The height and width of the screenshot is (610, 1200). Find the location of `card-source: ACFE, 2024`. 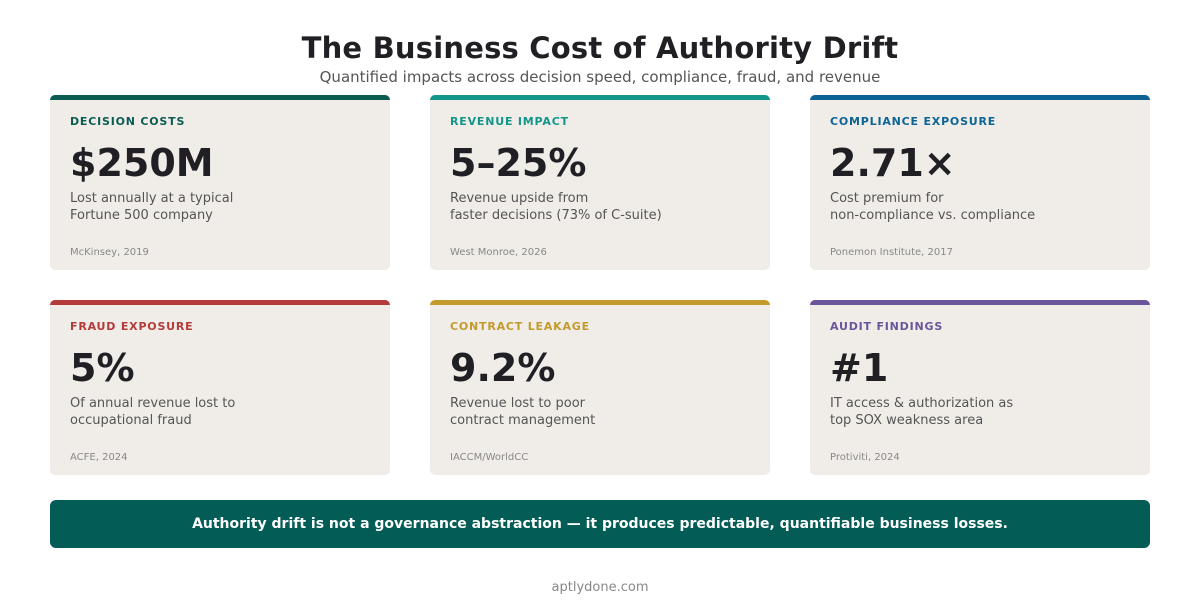

card-source: ACFE, 2024 is located at coordinates (99, 457).